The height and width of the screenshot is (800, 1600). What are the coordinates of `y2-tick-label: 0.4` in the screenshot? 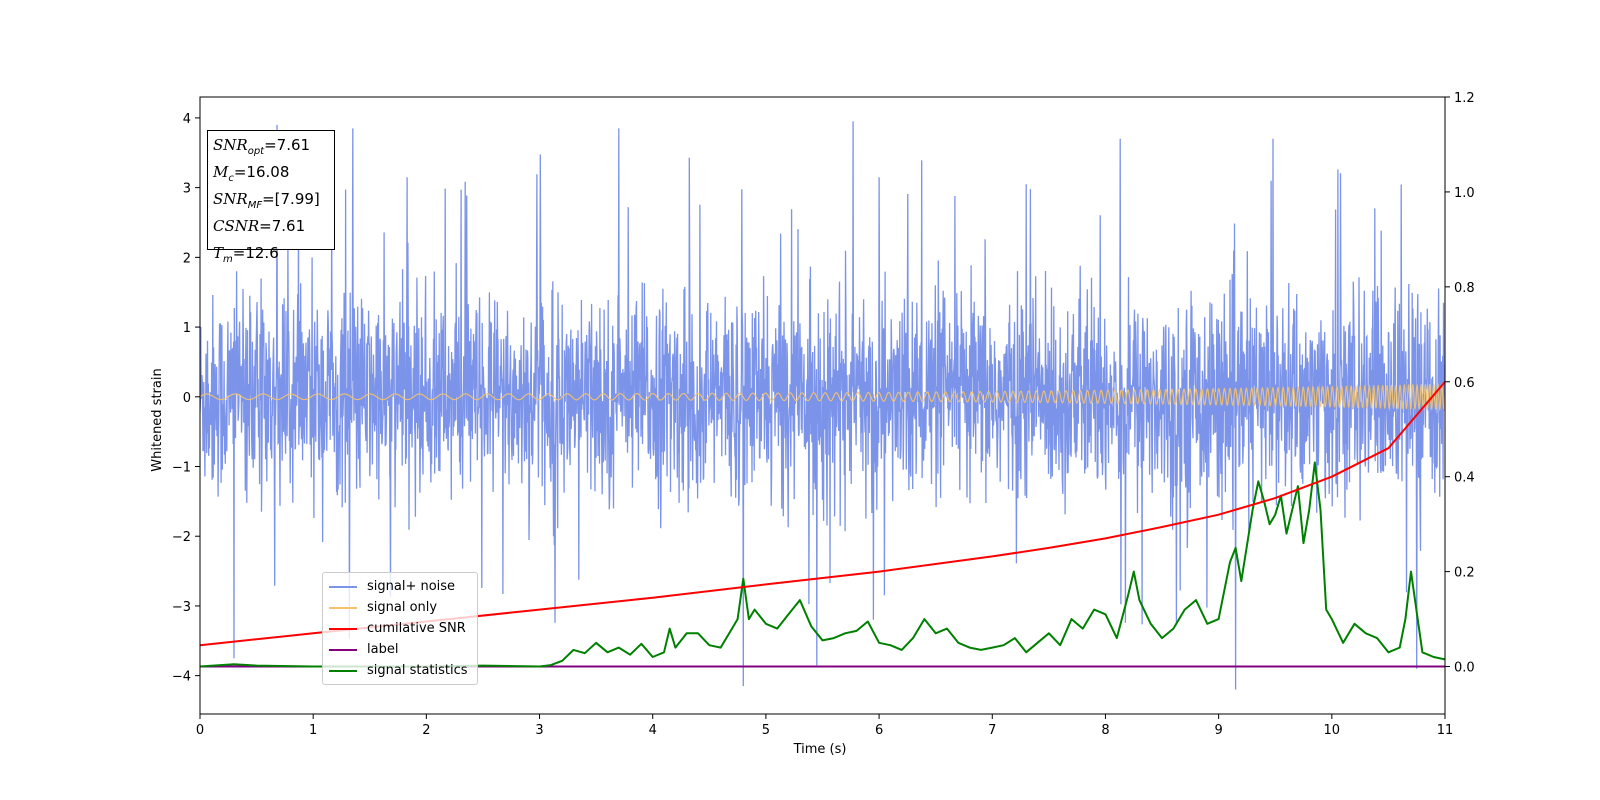 It's located at (1464, 478).